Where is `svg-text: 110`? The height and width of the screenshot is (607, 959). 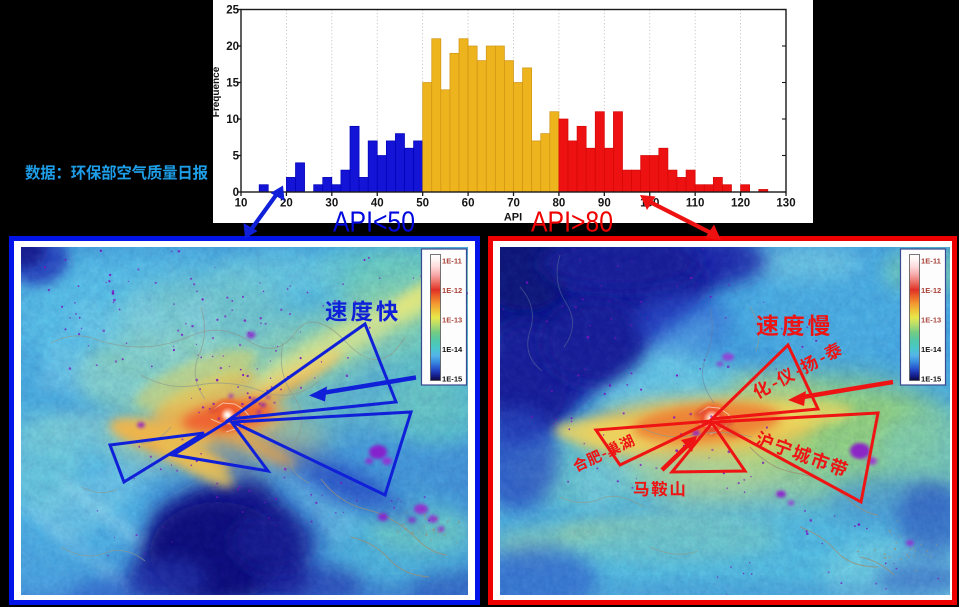 svg-text: 110 is located at coordinates (695, 204).